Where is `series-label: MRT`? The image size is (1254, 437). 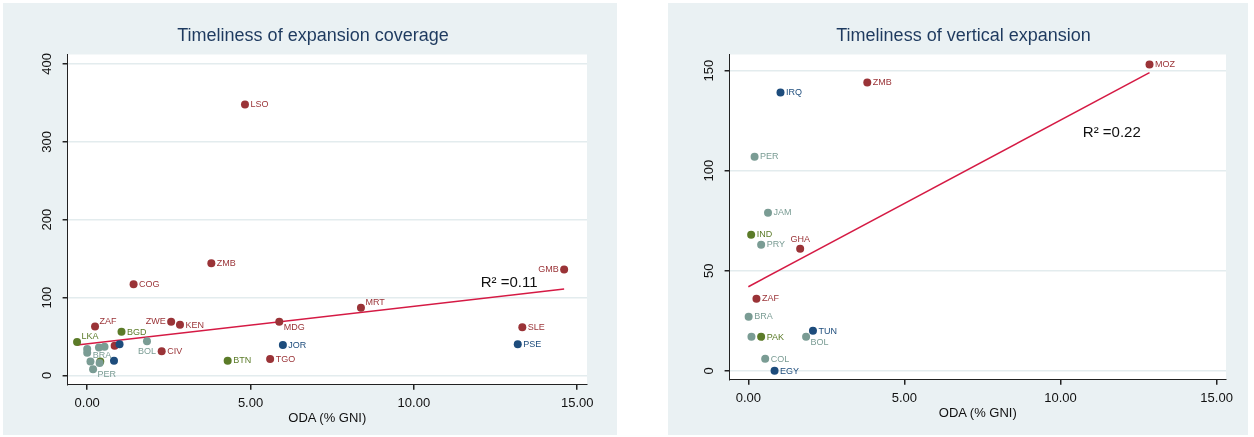
series-label: MRT is located at coordinates (375, 302).